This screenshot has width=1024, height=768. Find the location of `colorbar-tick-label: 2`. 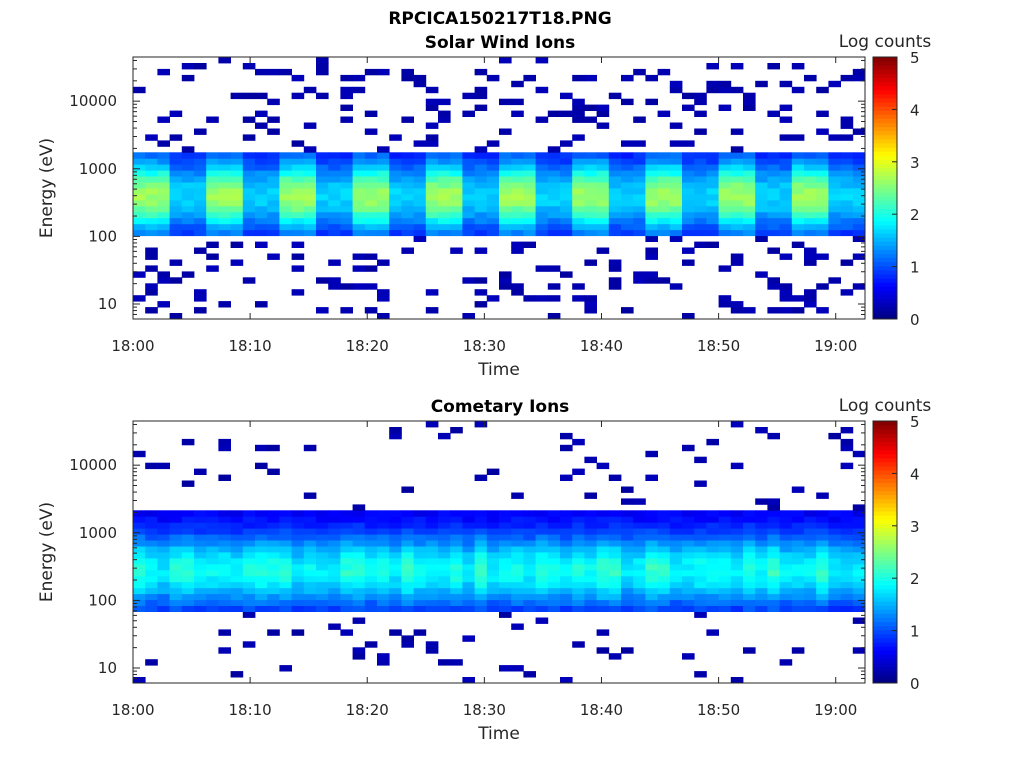

colorbar-tick-label: 2 is located at coordinates (915, 215).